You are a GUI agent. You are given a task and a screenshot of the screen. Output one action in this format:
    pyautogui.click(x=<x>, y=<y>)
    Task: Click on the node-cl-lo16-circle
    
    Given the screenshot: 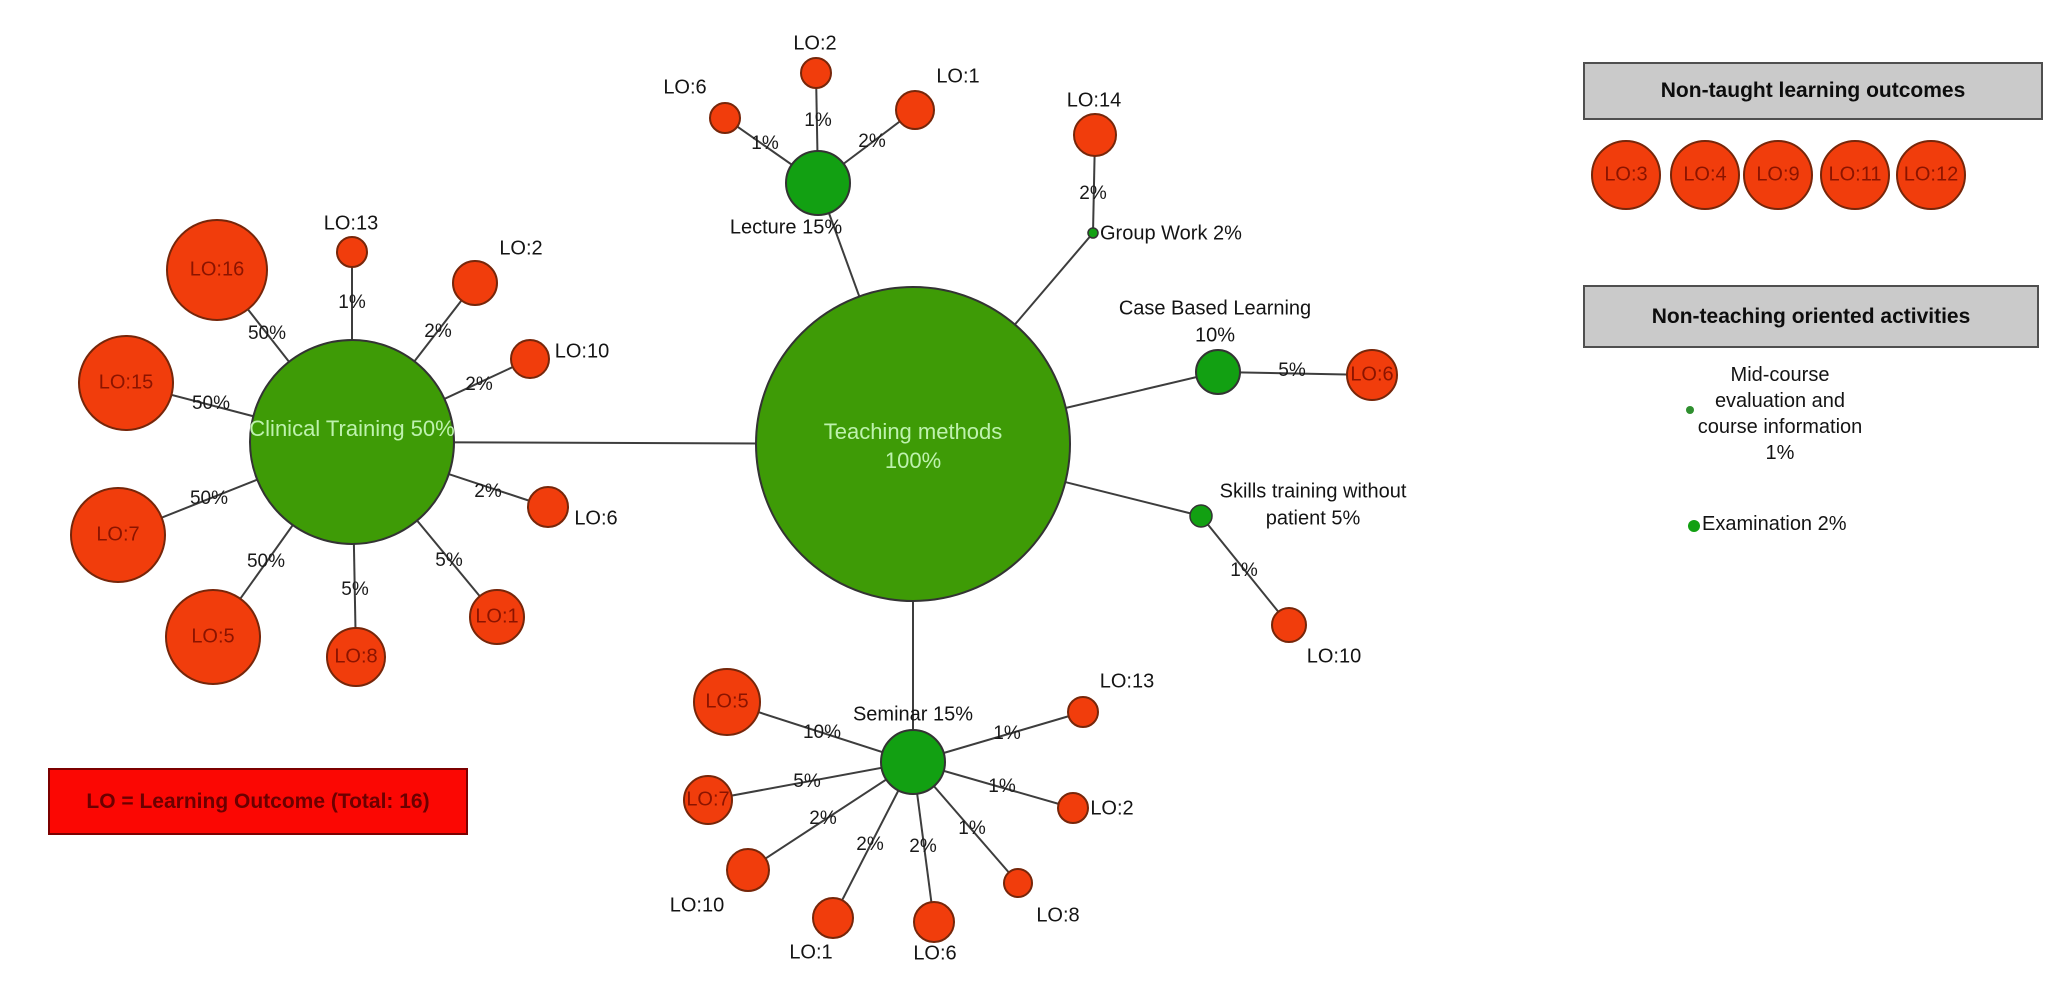 What is the action you would take?
    pyautogui.click(x=217, y=270)
    